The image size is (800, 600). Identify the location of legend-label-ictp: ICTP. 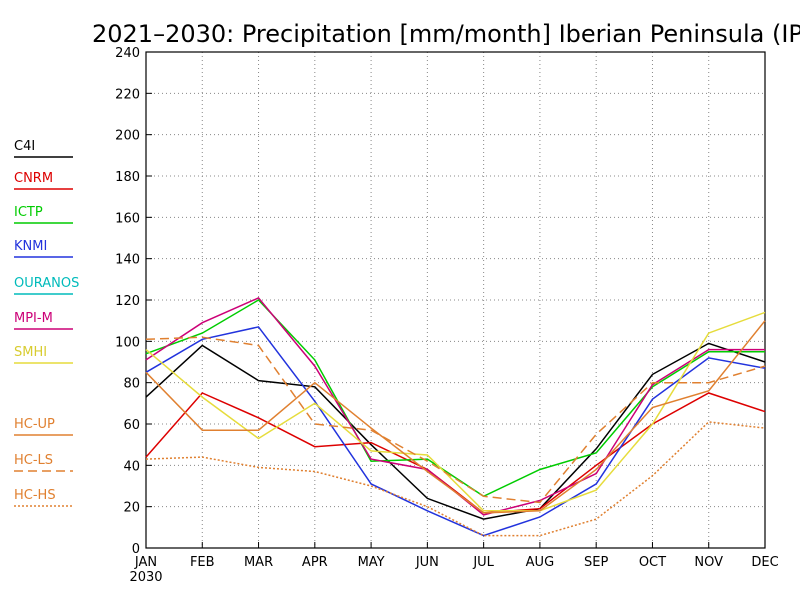
(28, 212).